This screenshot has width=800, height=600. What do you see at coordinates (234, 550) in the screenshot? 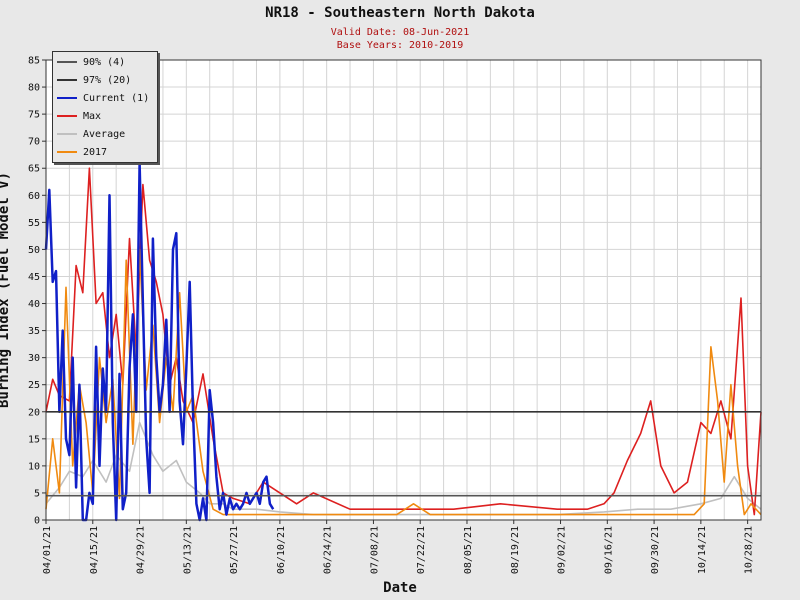
I see `x-tick-label: 05/27/21` at bounding box center [234, 550].